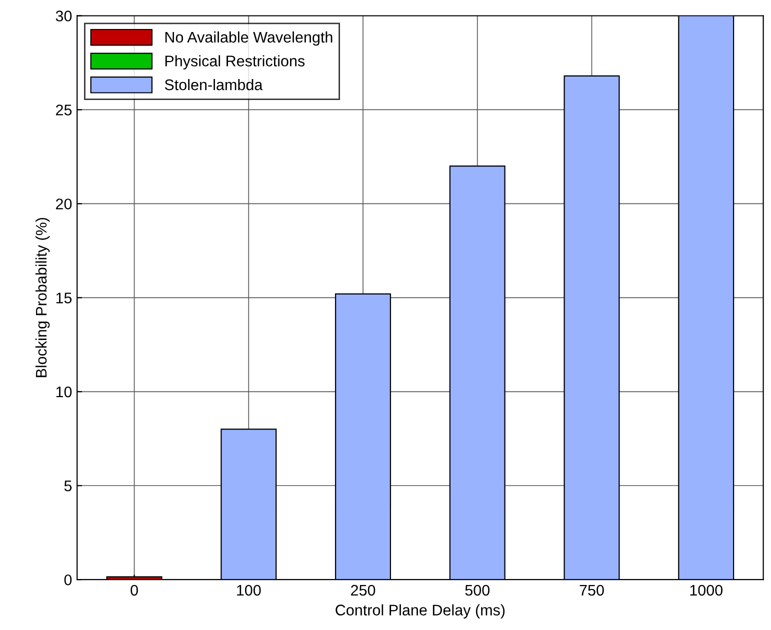 The image size is (771, 630). I want to click on y-tick-label: 25, so click(64, 110).